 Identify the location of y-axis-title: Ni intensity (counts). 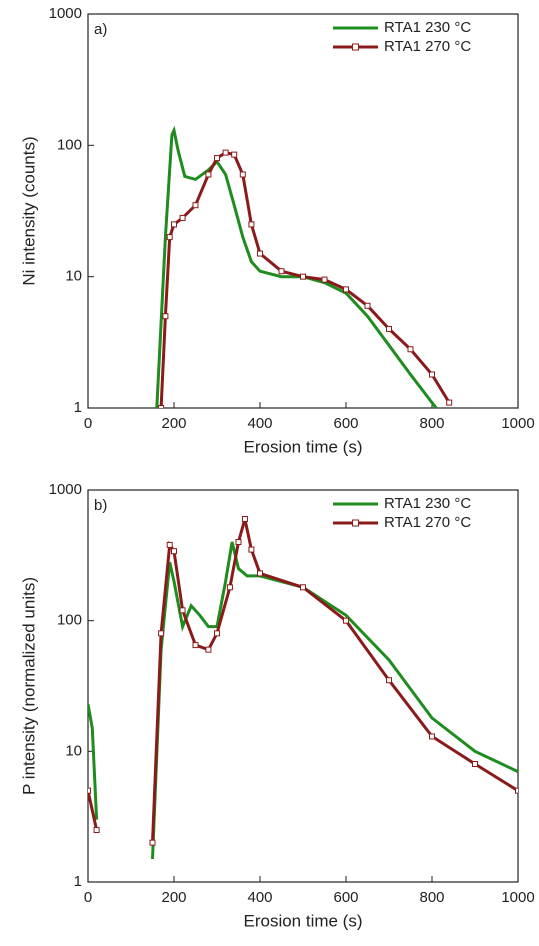
(28, 210).